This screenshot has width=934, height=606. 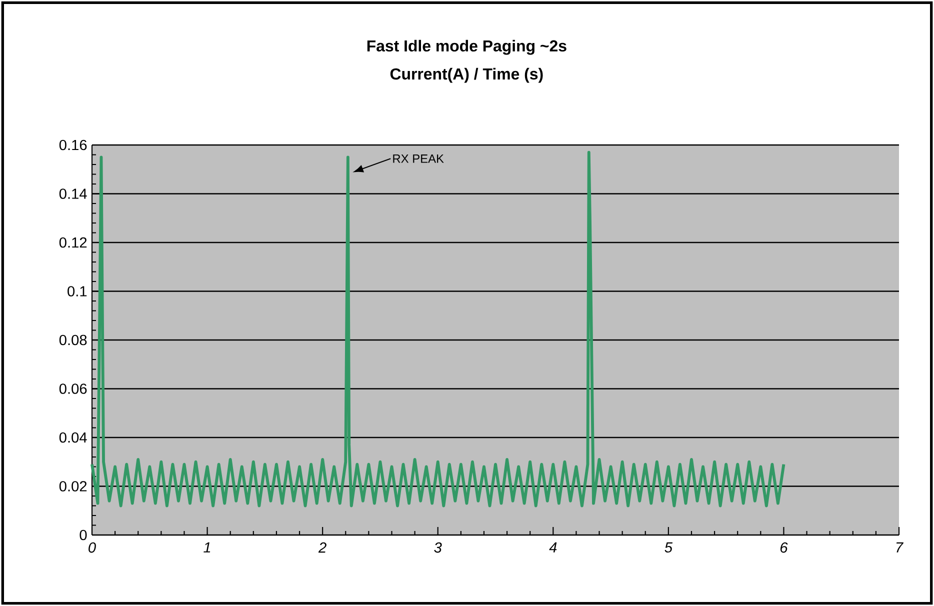 I want to click on y-tick-label: 0.16, so click(x=73, y=145).